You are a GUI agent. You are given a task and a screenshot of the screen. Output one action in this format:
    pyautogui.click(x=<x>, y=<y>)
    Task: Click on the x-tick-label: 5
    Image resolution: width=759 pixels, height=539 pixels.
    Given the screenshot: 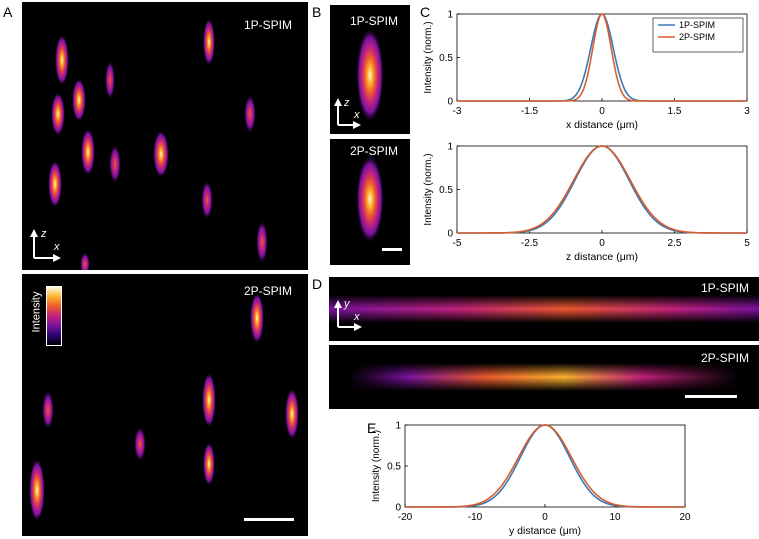 What is the action you would take?
    pyautogui.click(x=747, y=243)
    